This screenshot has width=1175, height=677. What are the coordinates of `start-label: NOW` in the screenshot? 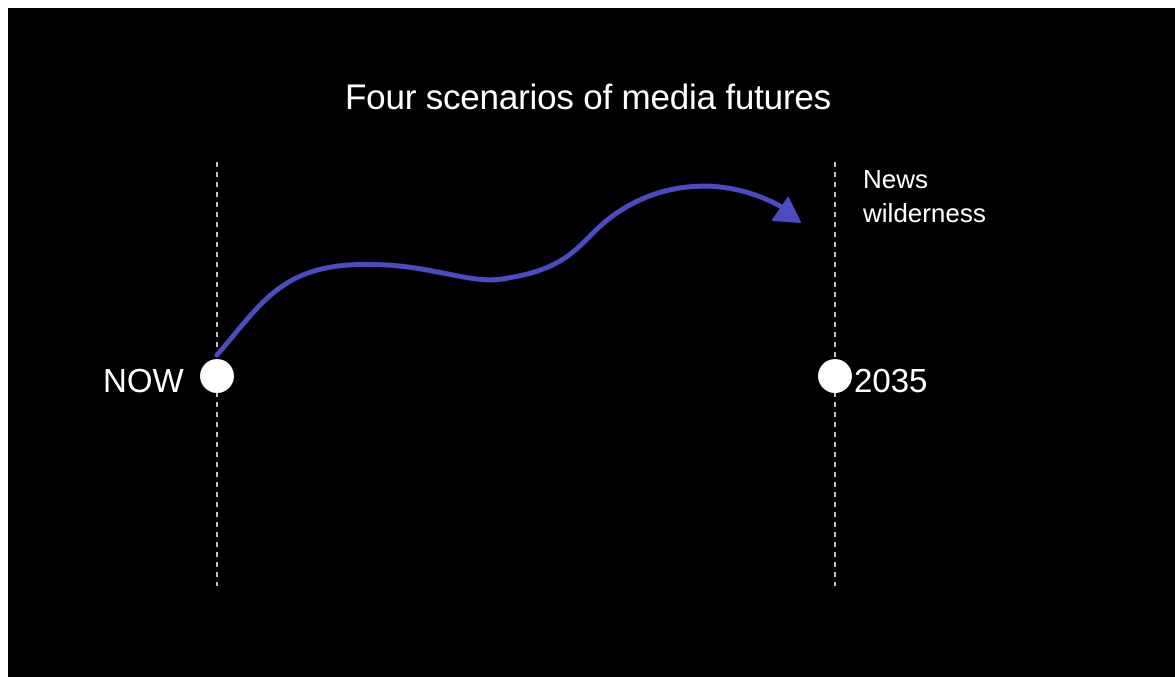 It's located at (143, 380).